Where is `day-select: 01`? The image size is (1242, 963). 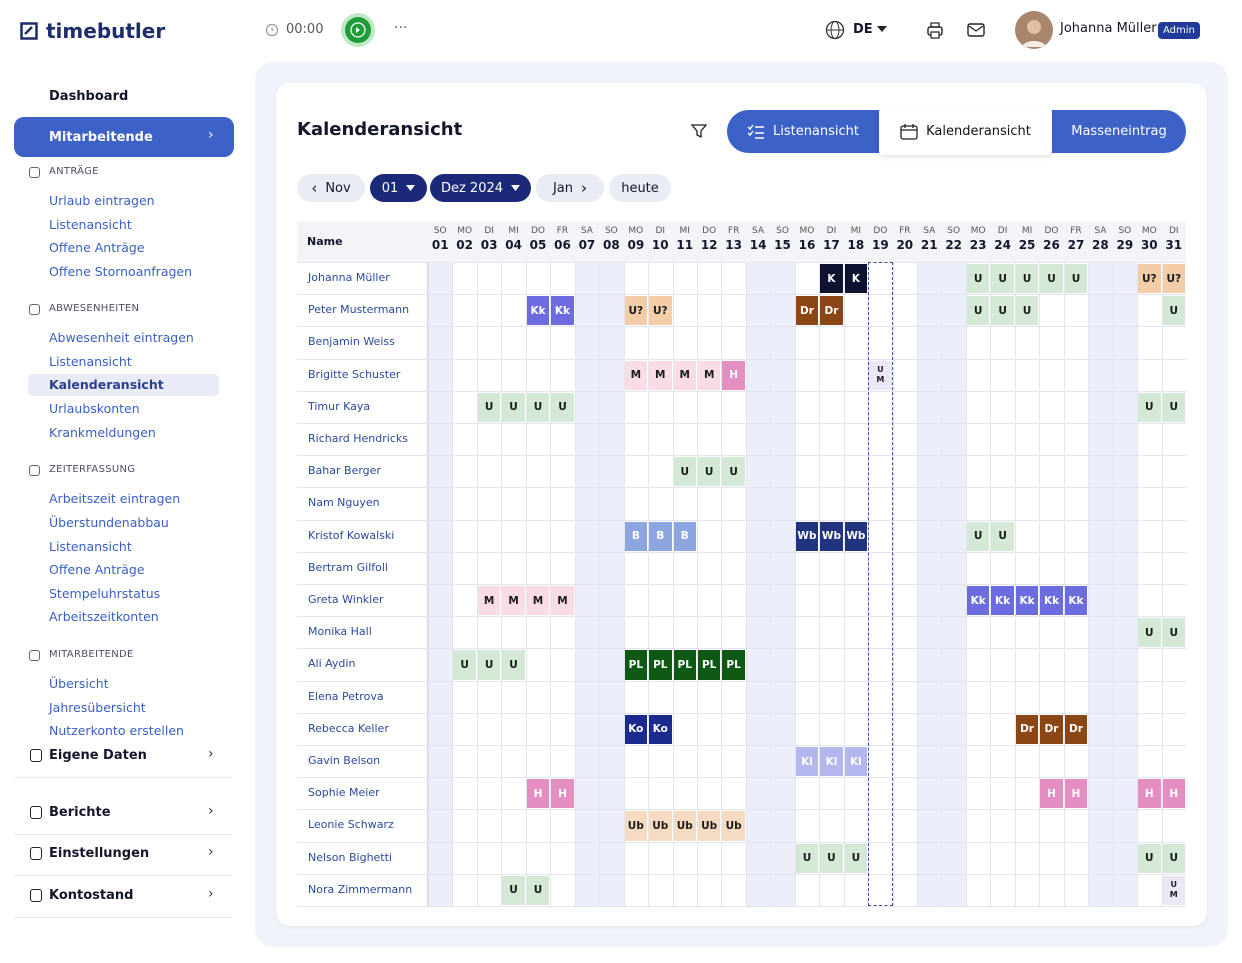
day-select: 01 is located at coordinates (398, 188).